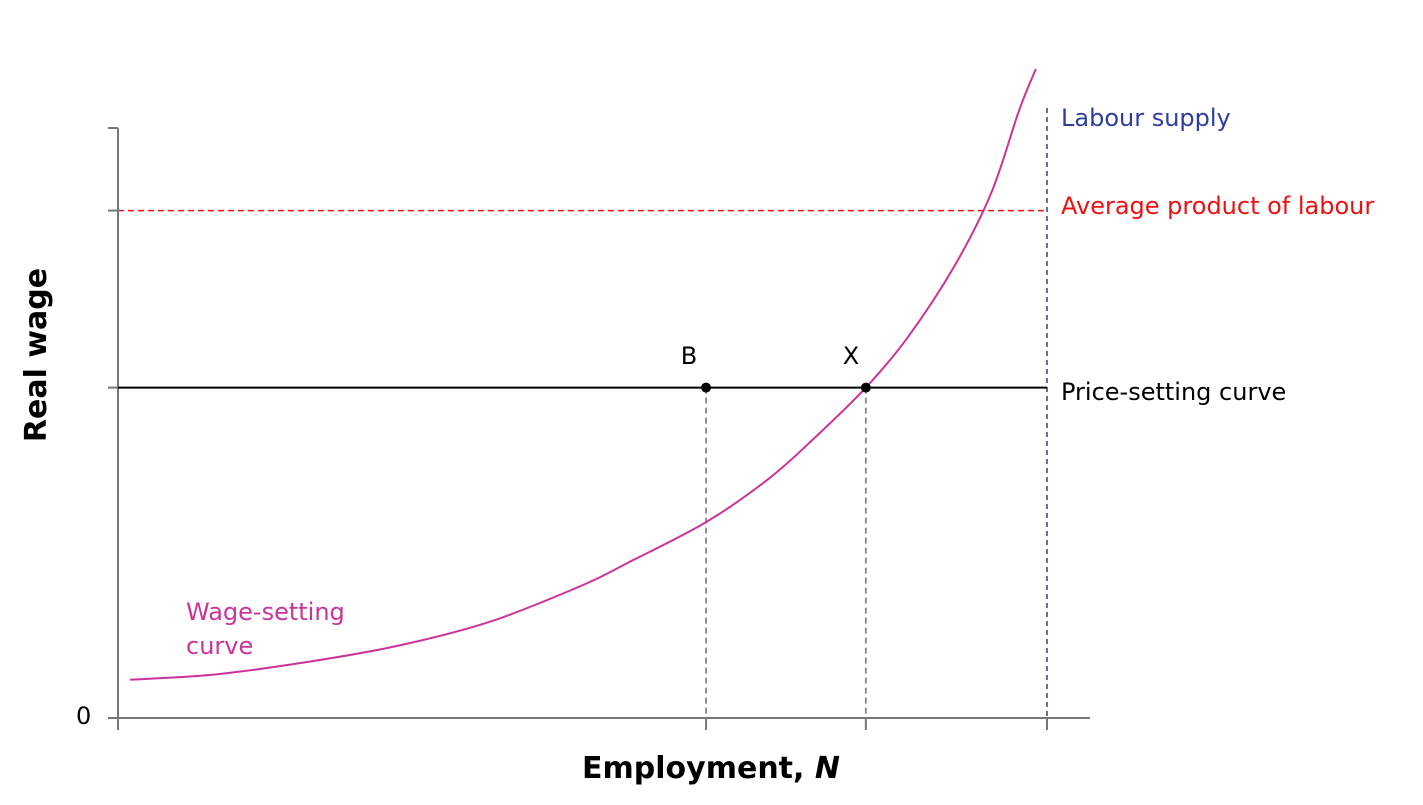 Image resolution: width=1423 pixels, height=805 pixels. Describe the element at coordinates (865, 387) in the screenshot. I see `point-x` at that location.